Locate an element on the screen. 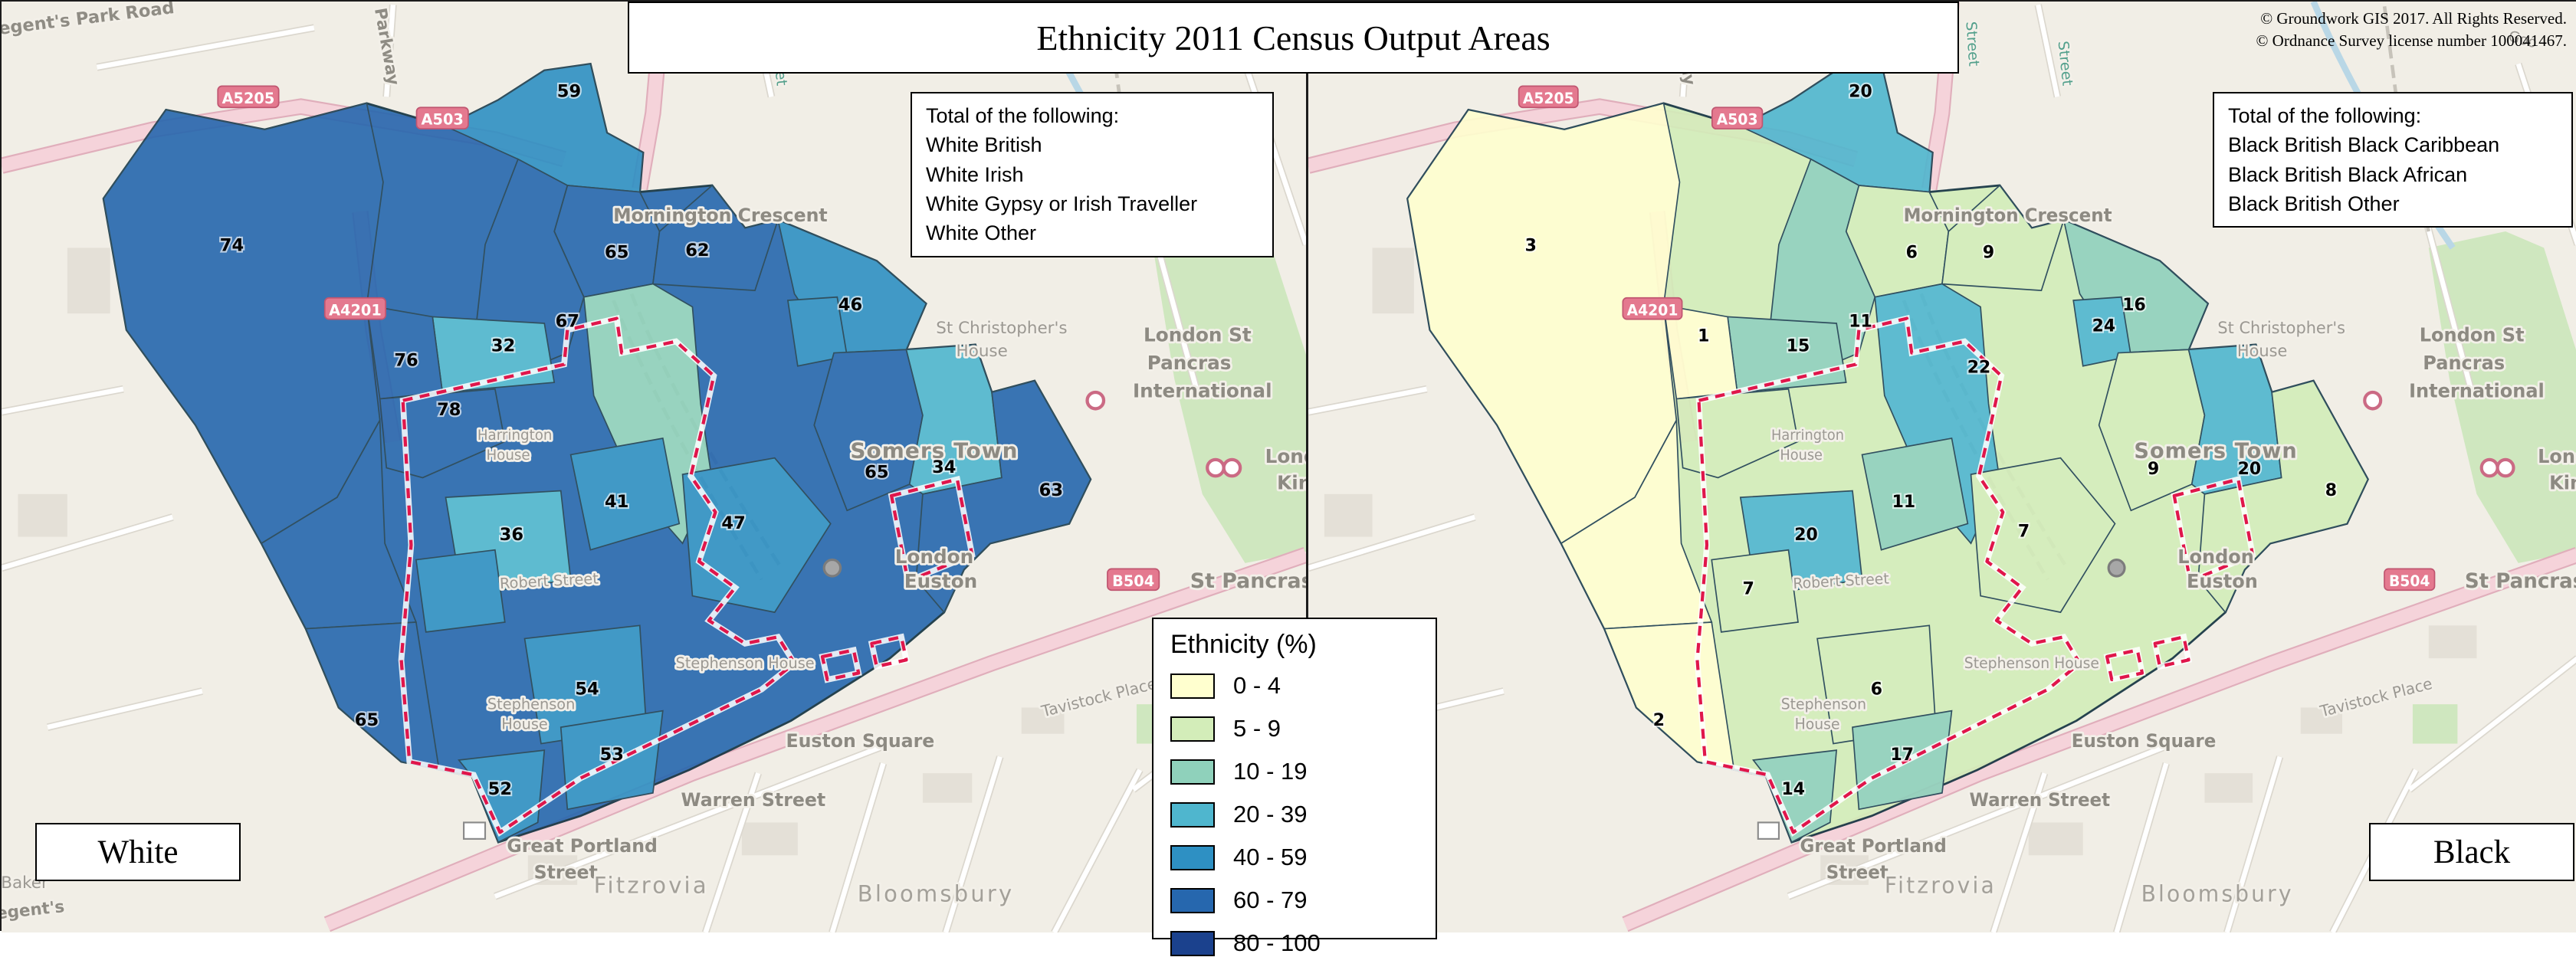 The width and height of the screenshot is (2576, 957). legend-class-label: 20 - 39 is located at coordinates (1270, 814).